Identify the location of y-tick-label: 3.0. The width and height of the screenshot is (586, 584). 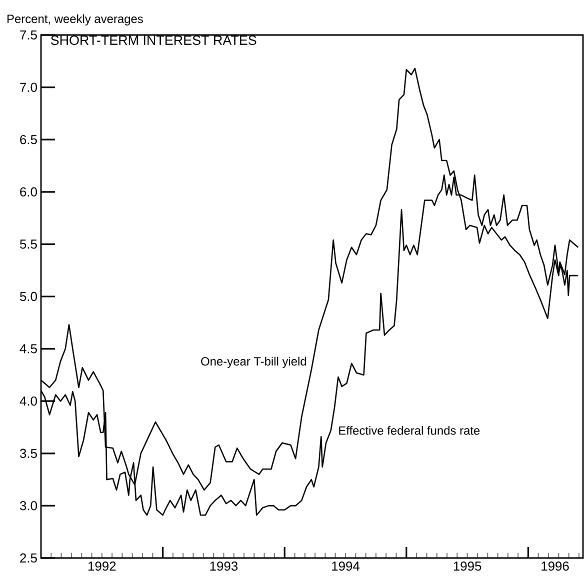
(28, 505).